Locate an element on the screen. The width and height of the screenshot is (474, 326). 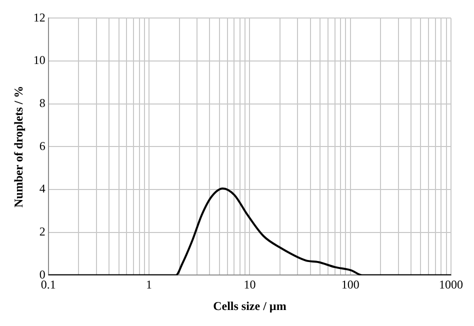
x-tick-label: 1 is located at coordinates (149, 285).